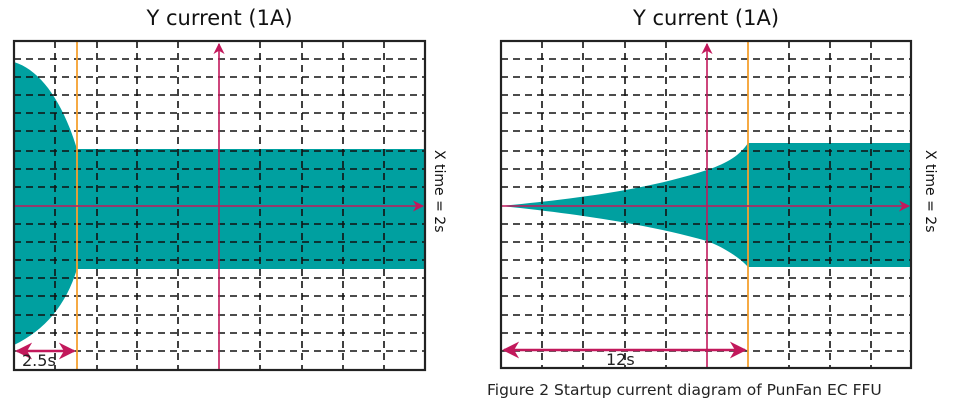  I want to click on left-x-axis-label: X time = 2s, so click(439, 191).